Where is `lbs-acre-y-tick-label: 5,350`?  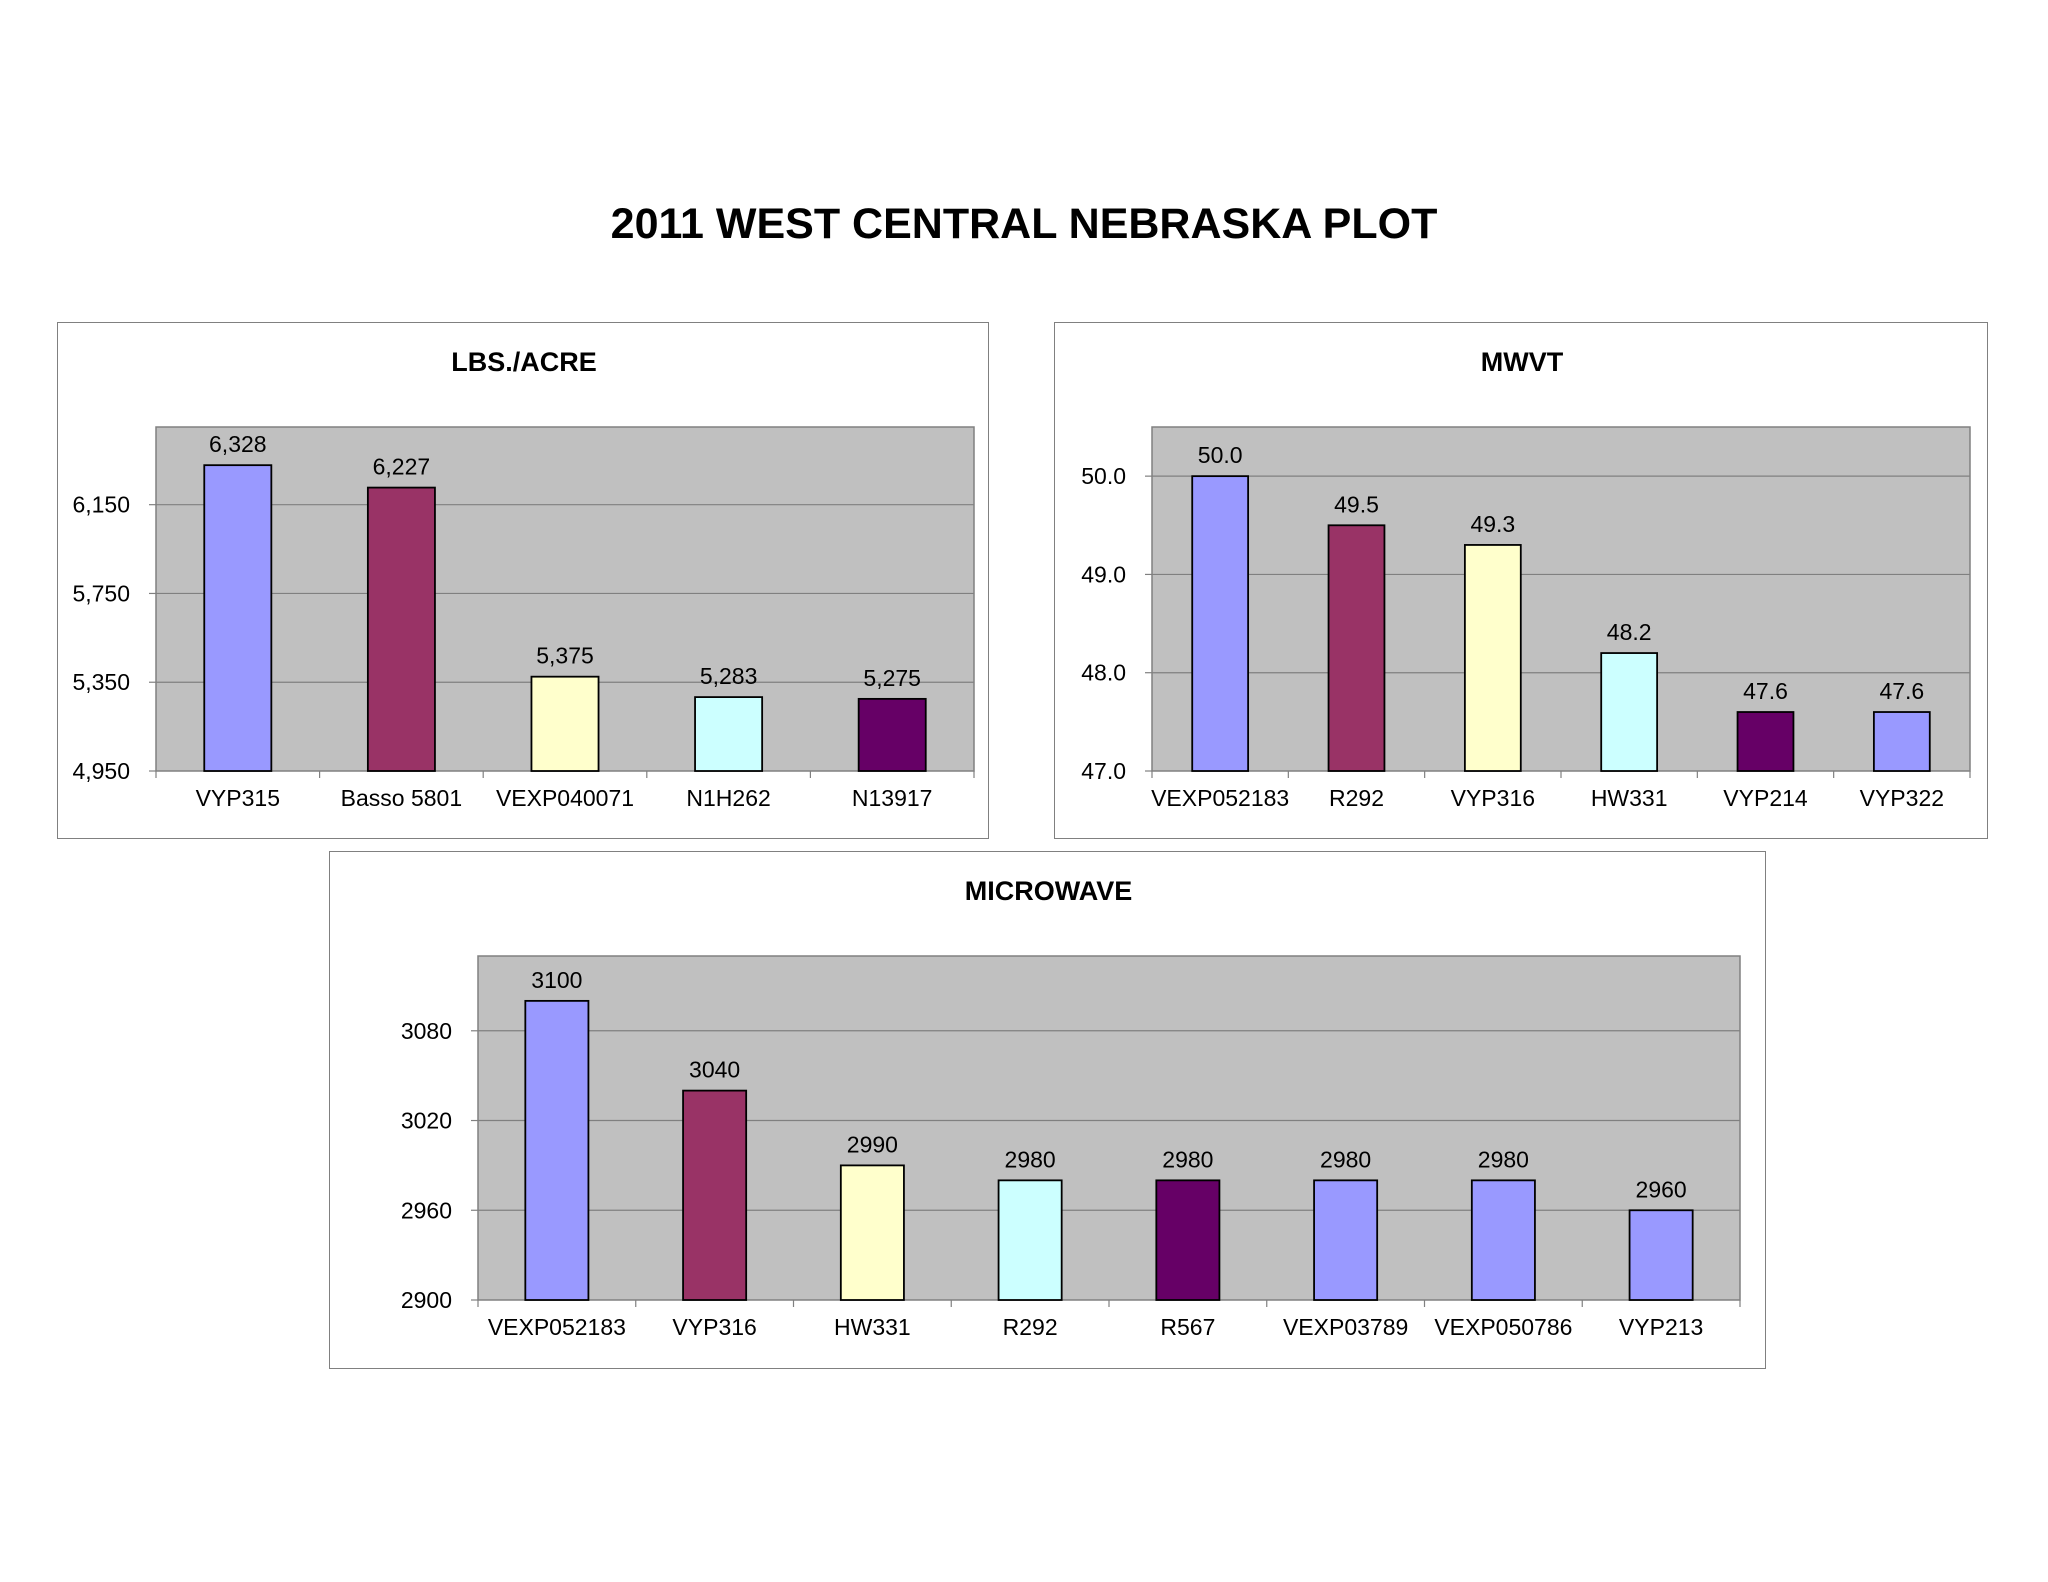
lbs-acre-y-tick-label: 5,350 is located at coordinates (101, 682).